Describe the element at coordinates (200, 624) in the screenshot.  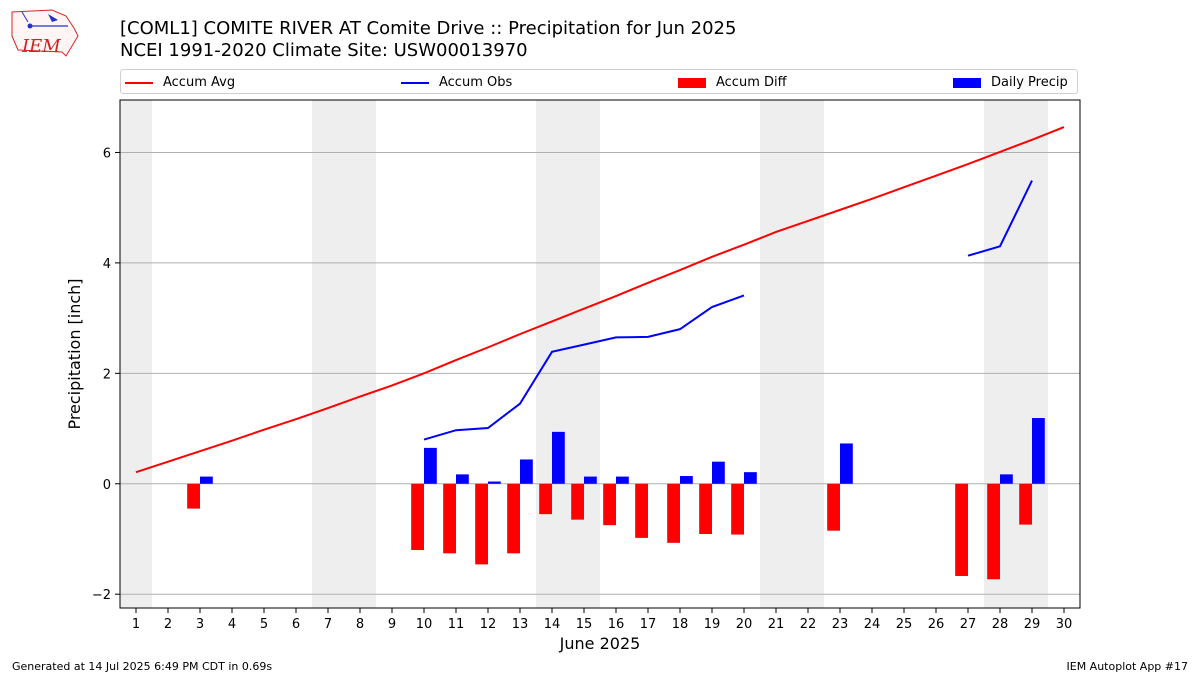
I see `x-tick-label: 3` at that location.